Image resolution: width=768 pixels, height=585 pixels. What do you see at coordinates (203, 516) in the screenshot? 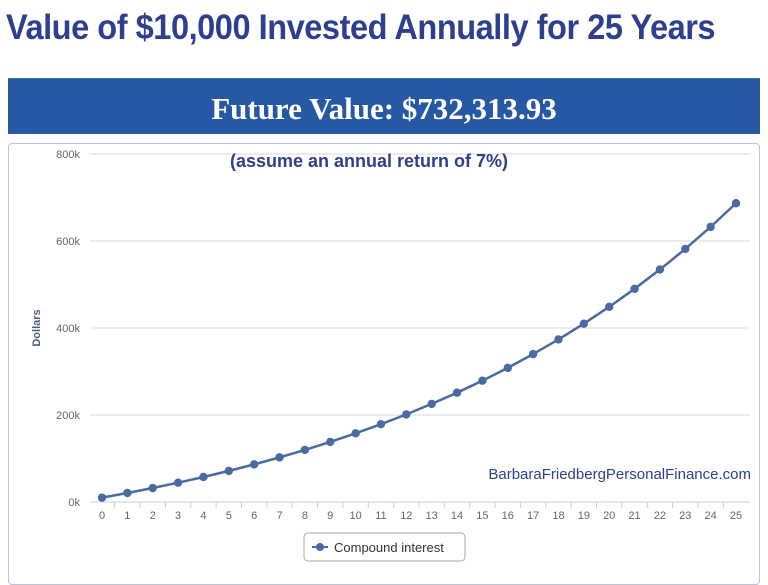
I see `x-tick-label: 4` at bounding box center [203, 516].